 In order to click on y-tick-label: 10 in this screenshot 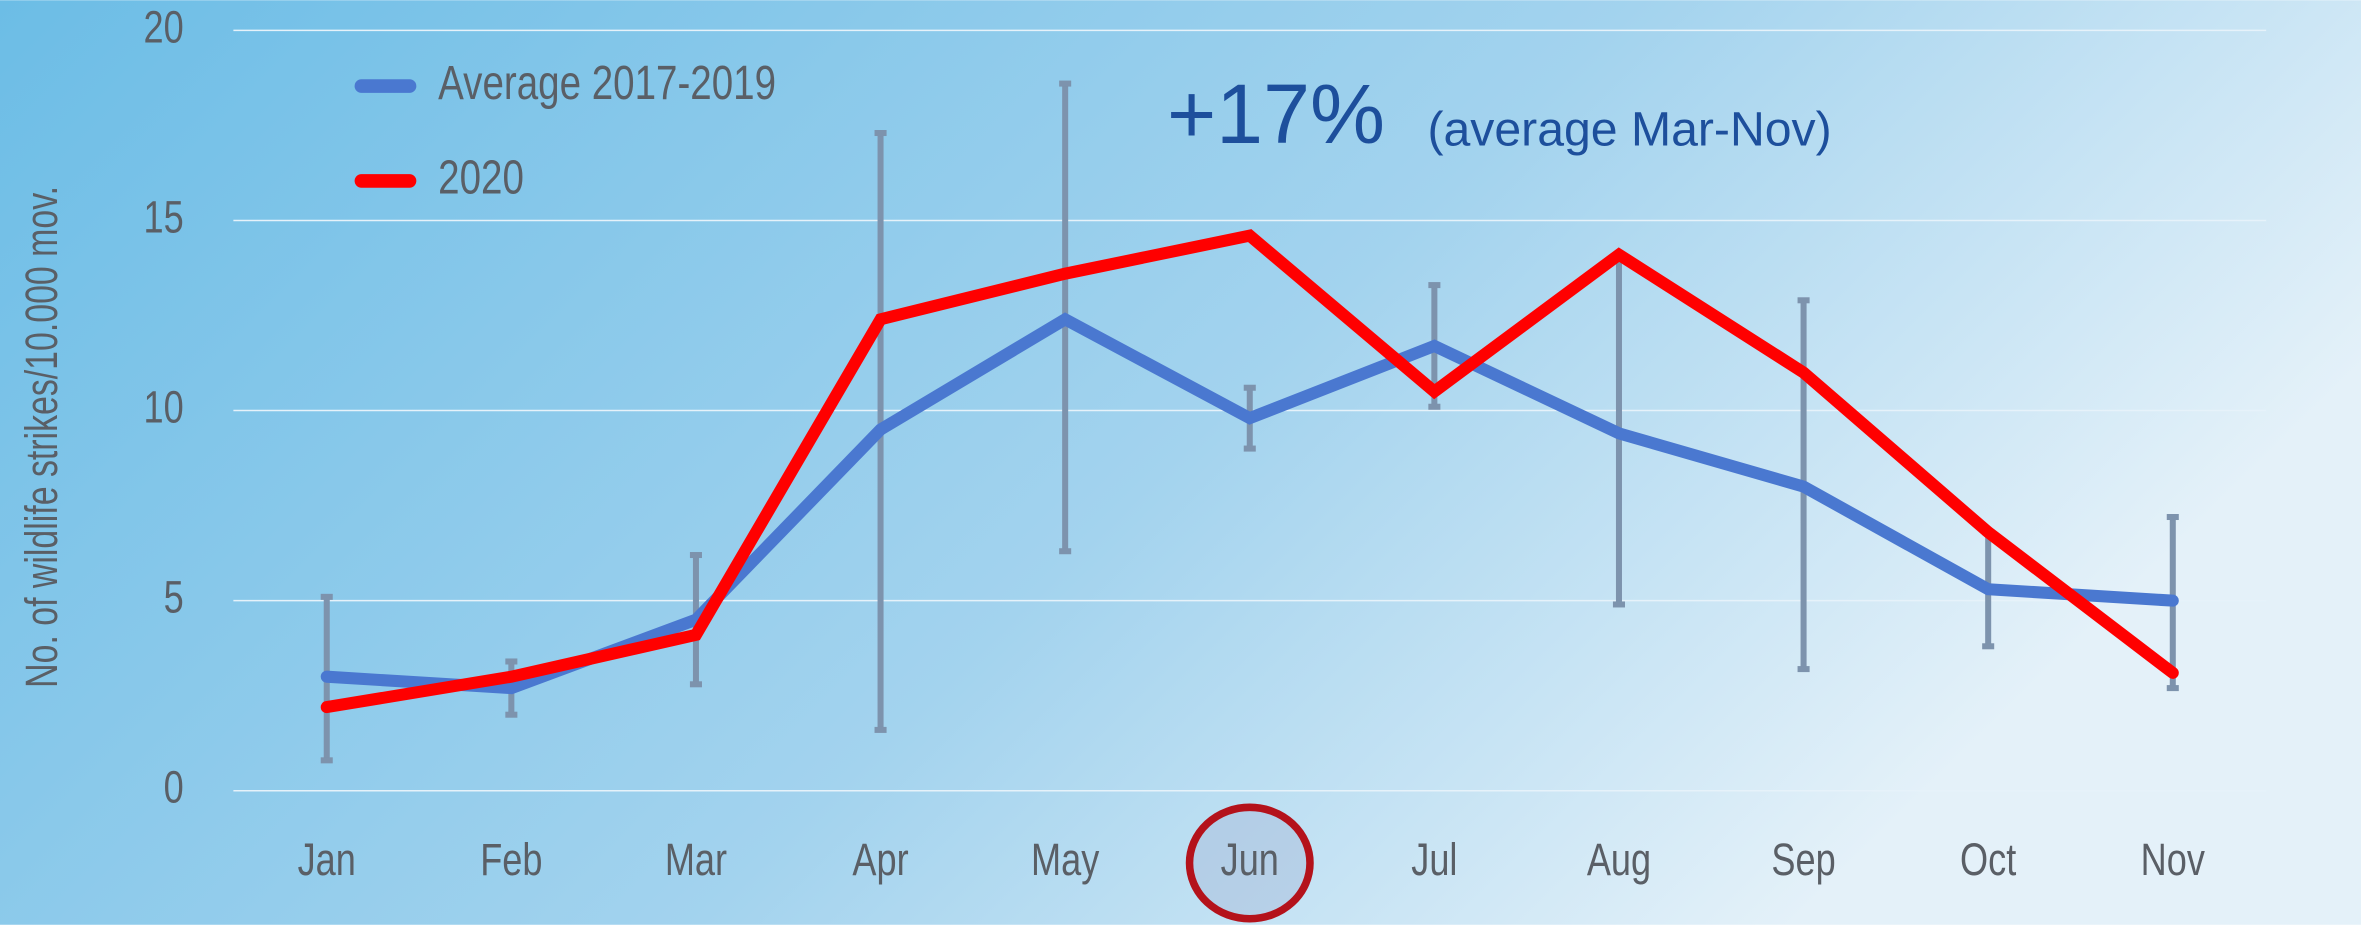, I will do `click(164, 407)`.